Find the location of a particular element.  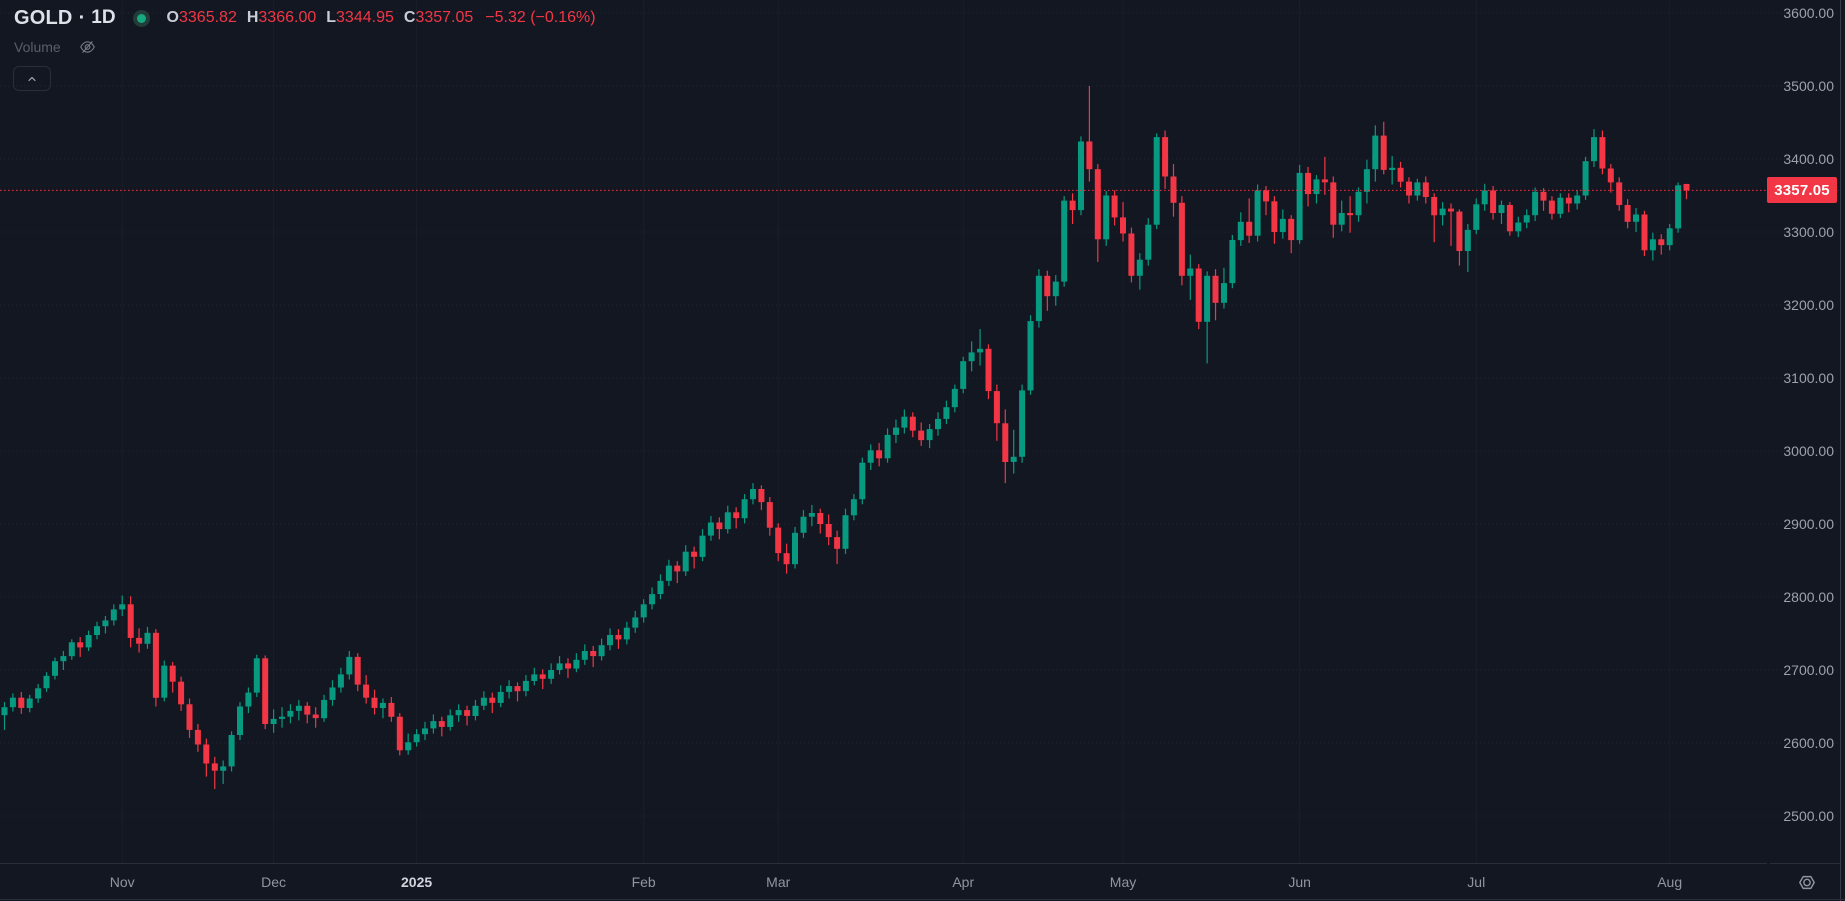

time-axis-label-jul: Jul is located at coordinates (1476, 882).